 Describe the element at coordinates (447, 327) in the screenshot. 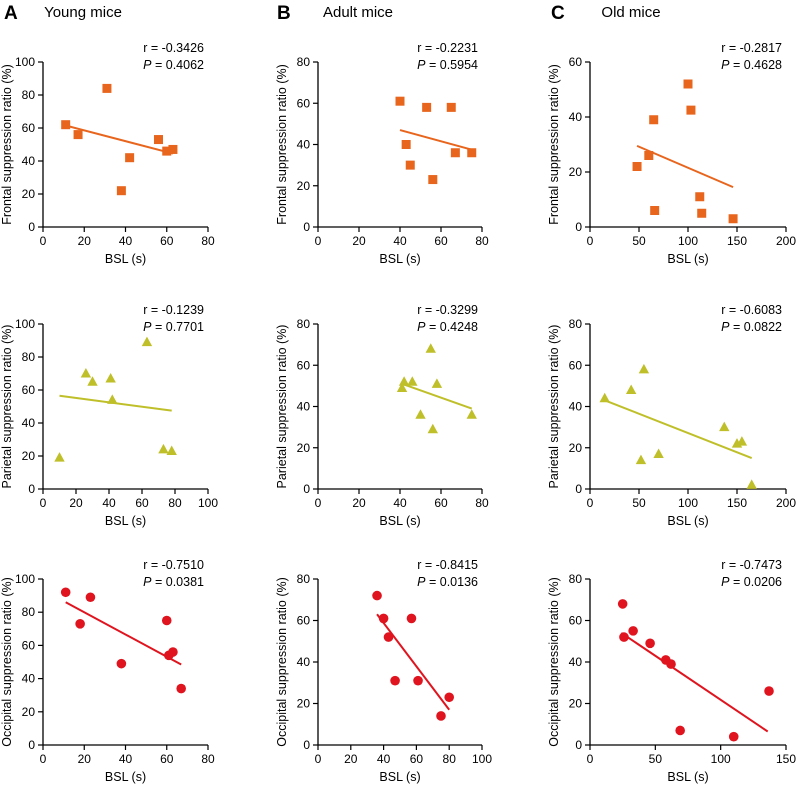

I see `p-value: P = 0.4248` at that location.